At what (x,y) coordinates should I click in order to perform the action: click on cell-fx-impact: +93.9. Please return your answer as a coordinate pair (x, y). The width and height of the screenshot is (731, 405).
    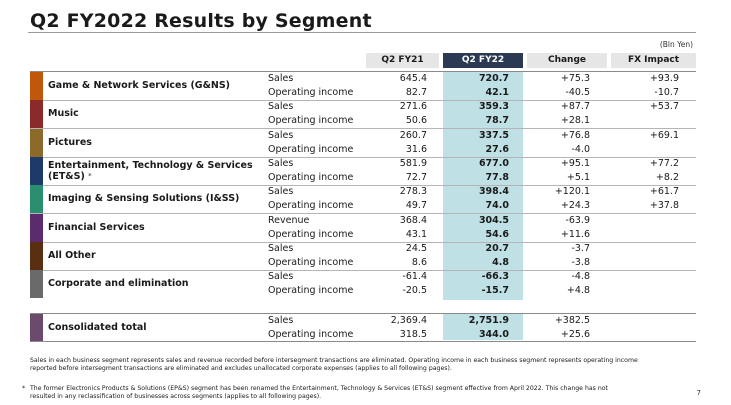
    Looking at the image, I should click on (651, 79).